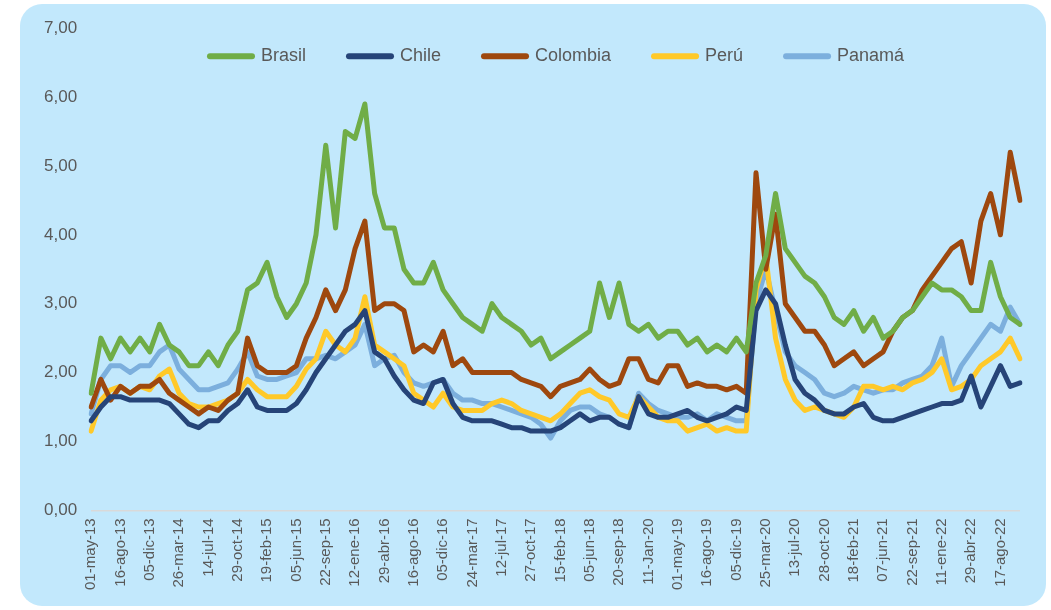 The height and width of the screenshot is (610, 1051). I want to click on legend-label: Chile, so click(420, 55).